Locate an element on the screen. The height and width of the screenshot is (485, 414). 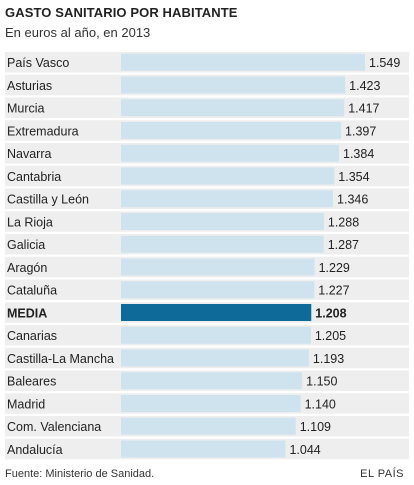
value-label: 1.140 is located at coordinates (320, 404).